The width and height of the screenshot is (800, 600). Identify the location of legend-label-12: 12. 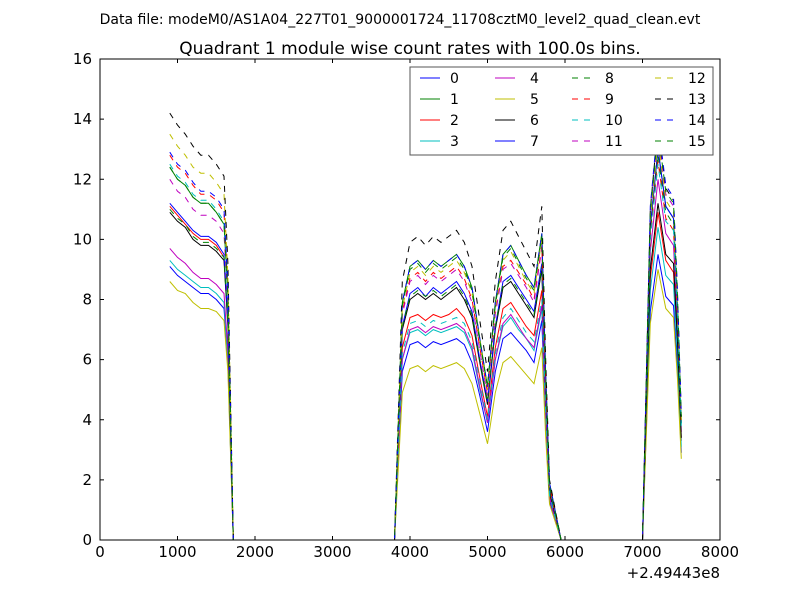
(697, 79).